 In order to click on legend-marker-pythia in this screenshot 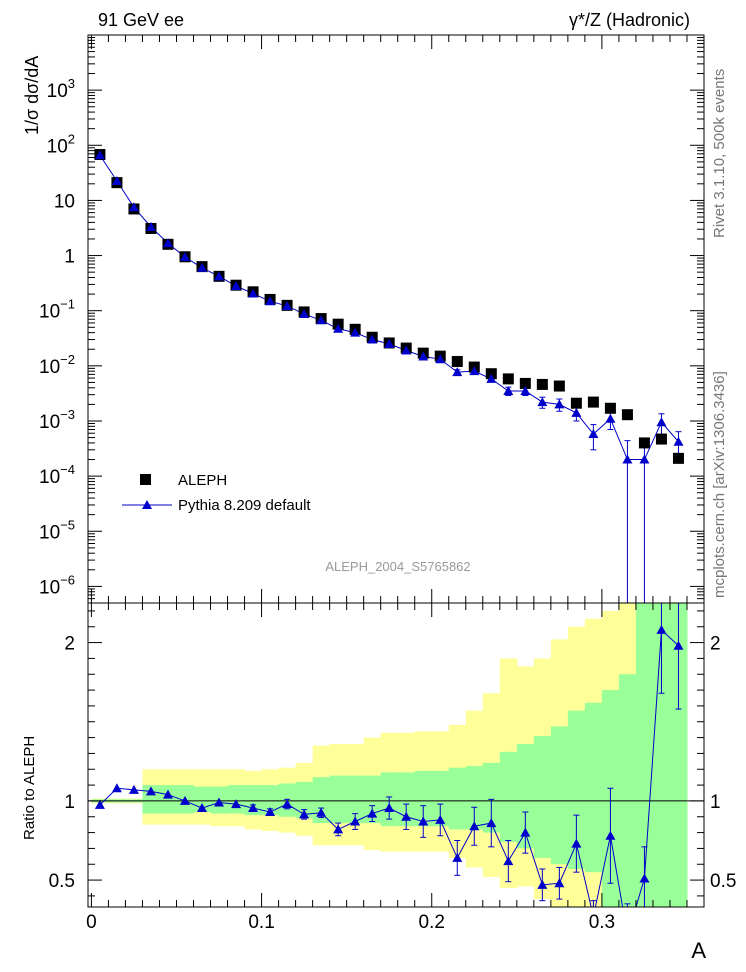, I will do `click(147, 504)`.